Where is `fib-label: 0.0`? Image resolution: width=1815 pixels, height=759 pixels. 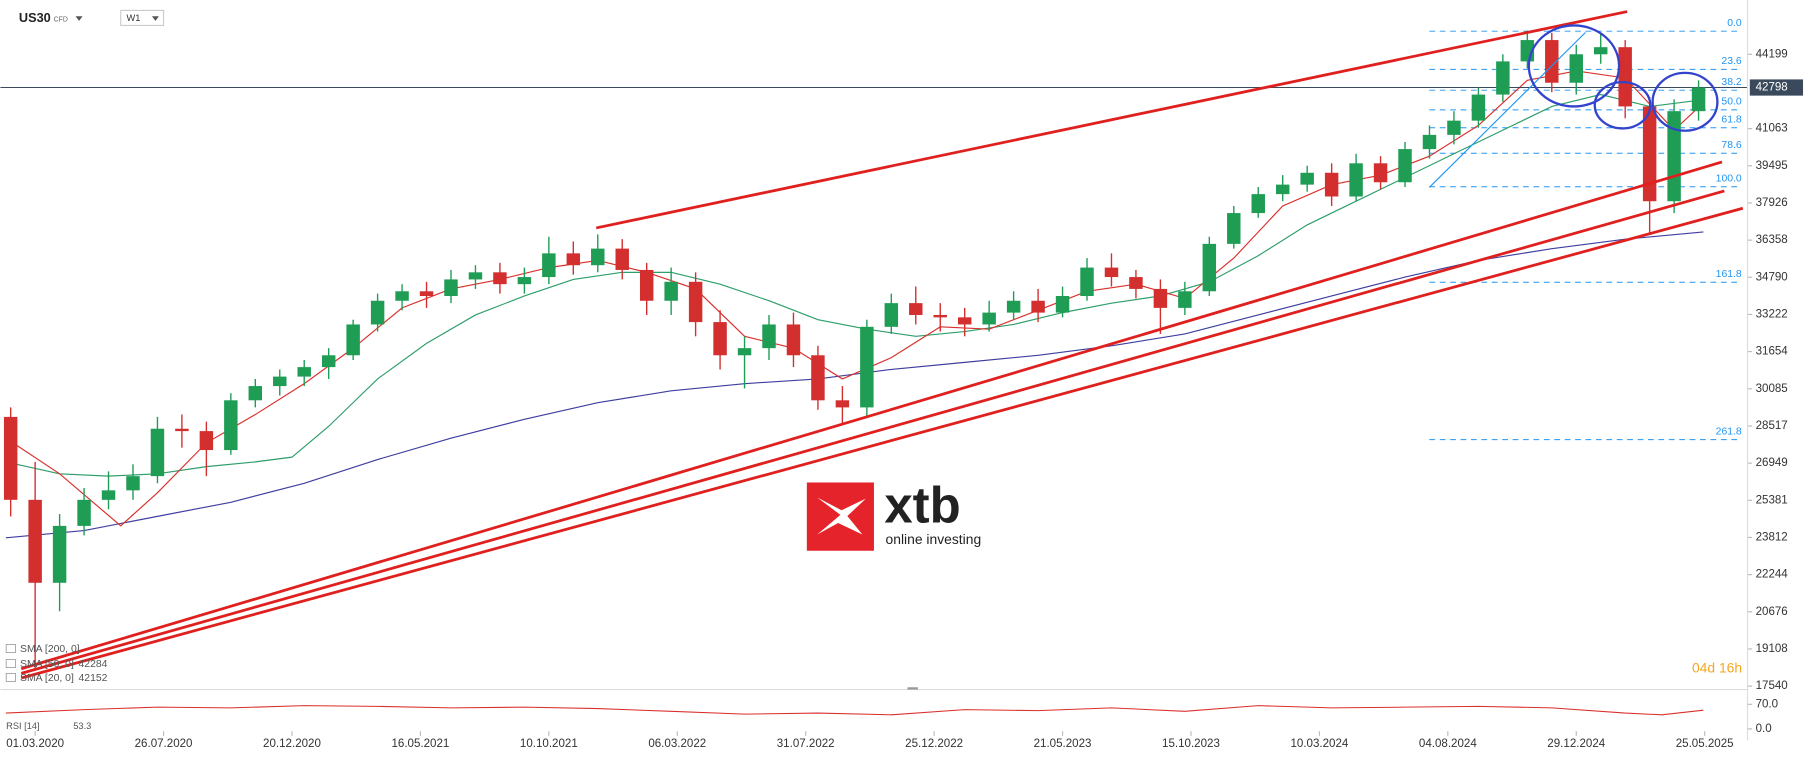
fib-label: 0.0 is located at coordinates (1734, 23).